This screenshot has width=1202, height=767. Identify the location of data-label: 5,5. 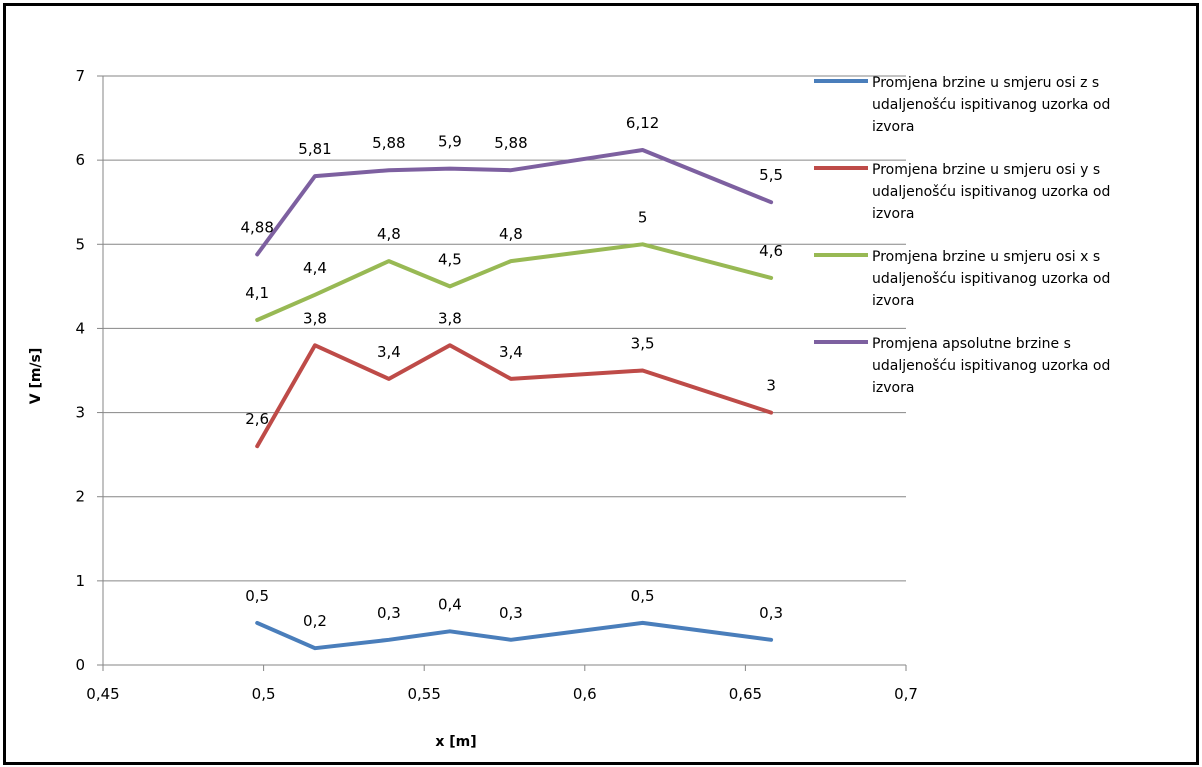
(771, 175).